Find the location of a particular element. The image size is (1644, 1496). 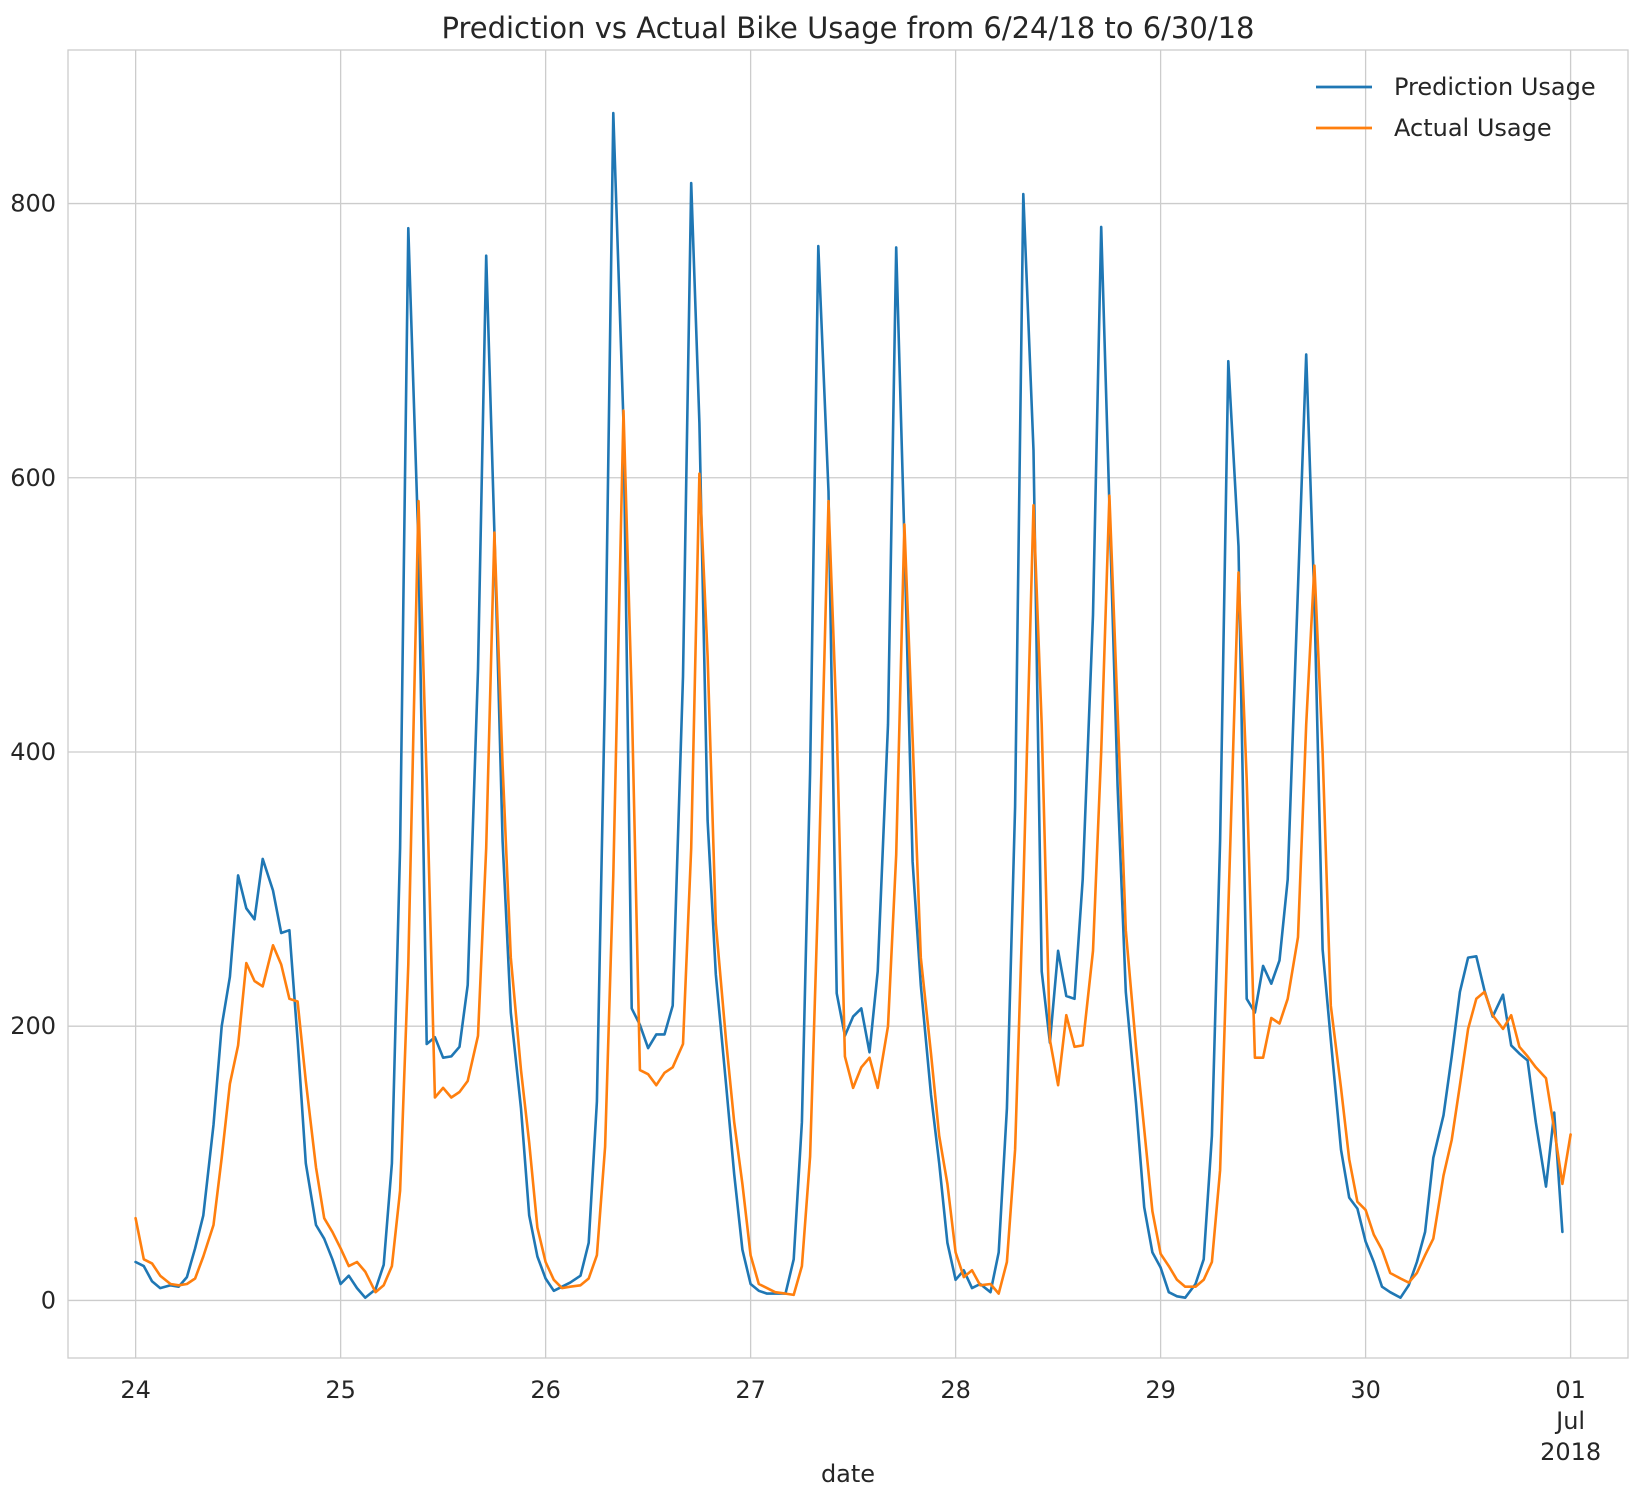

y-tick-label: 600 is located at coordinates (33, 478).